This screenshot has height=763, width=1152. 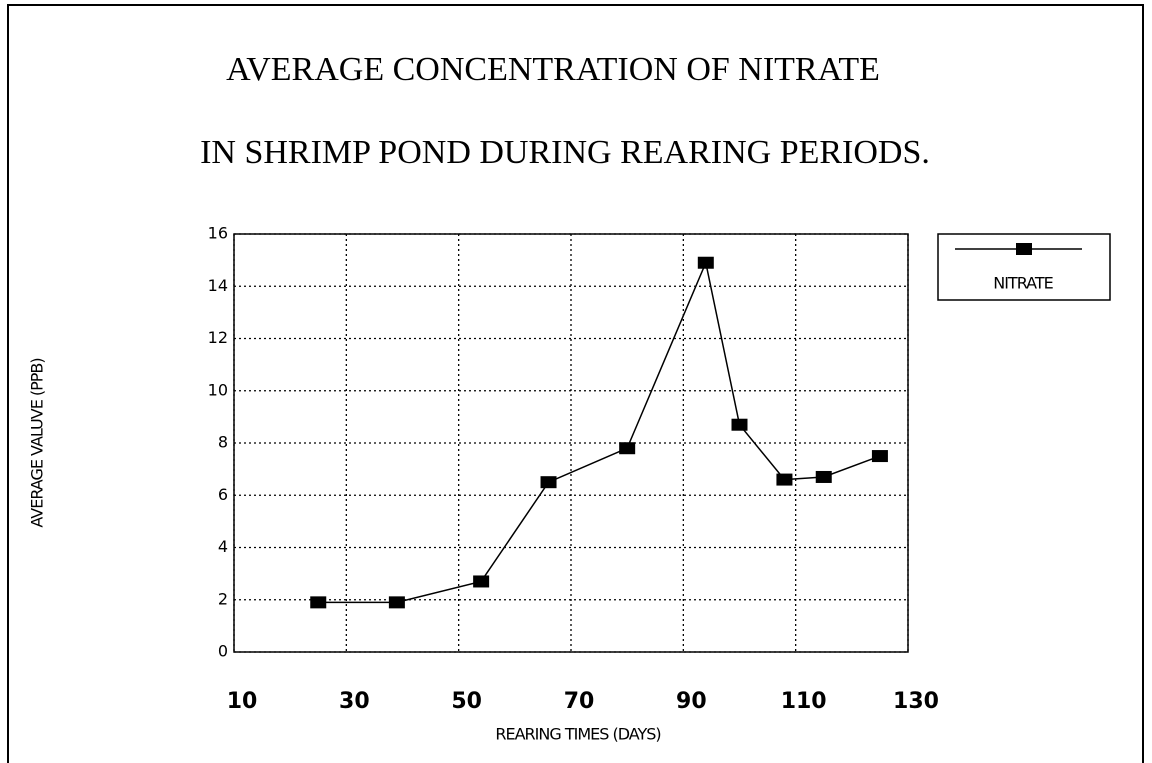 I want to click on y-tick-label: 6, so click(x=223, y=494).